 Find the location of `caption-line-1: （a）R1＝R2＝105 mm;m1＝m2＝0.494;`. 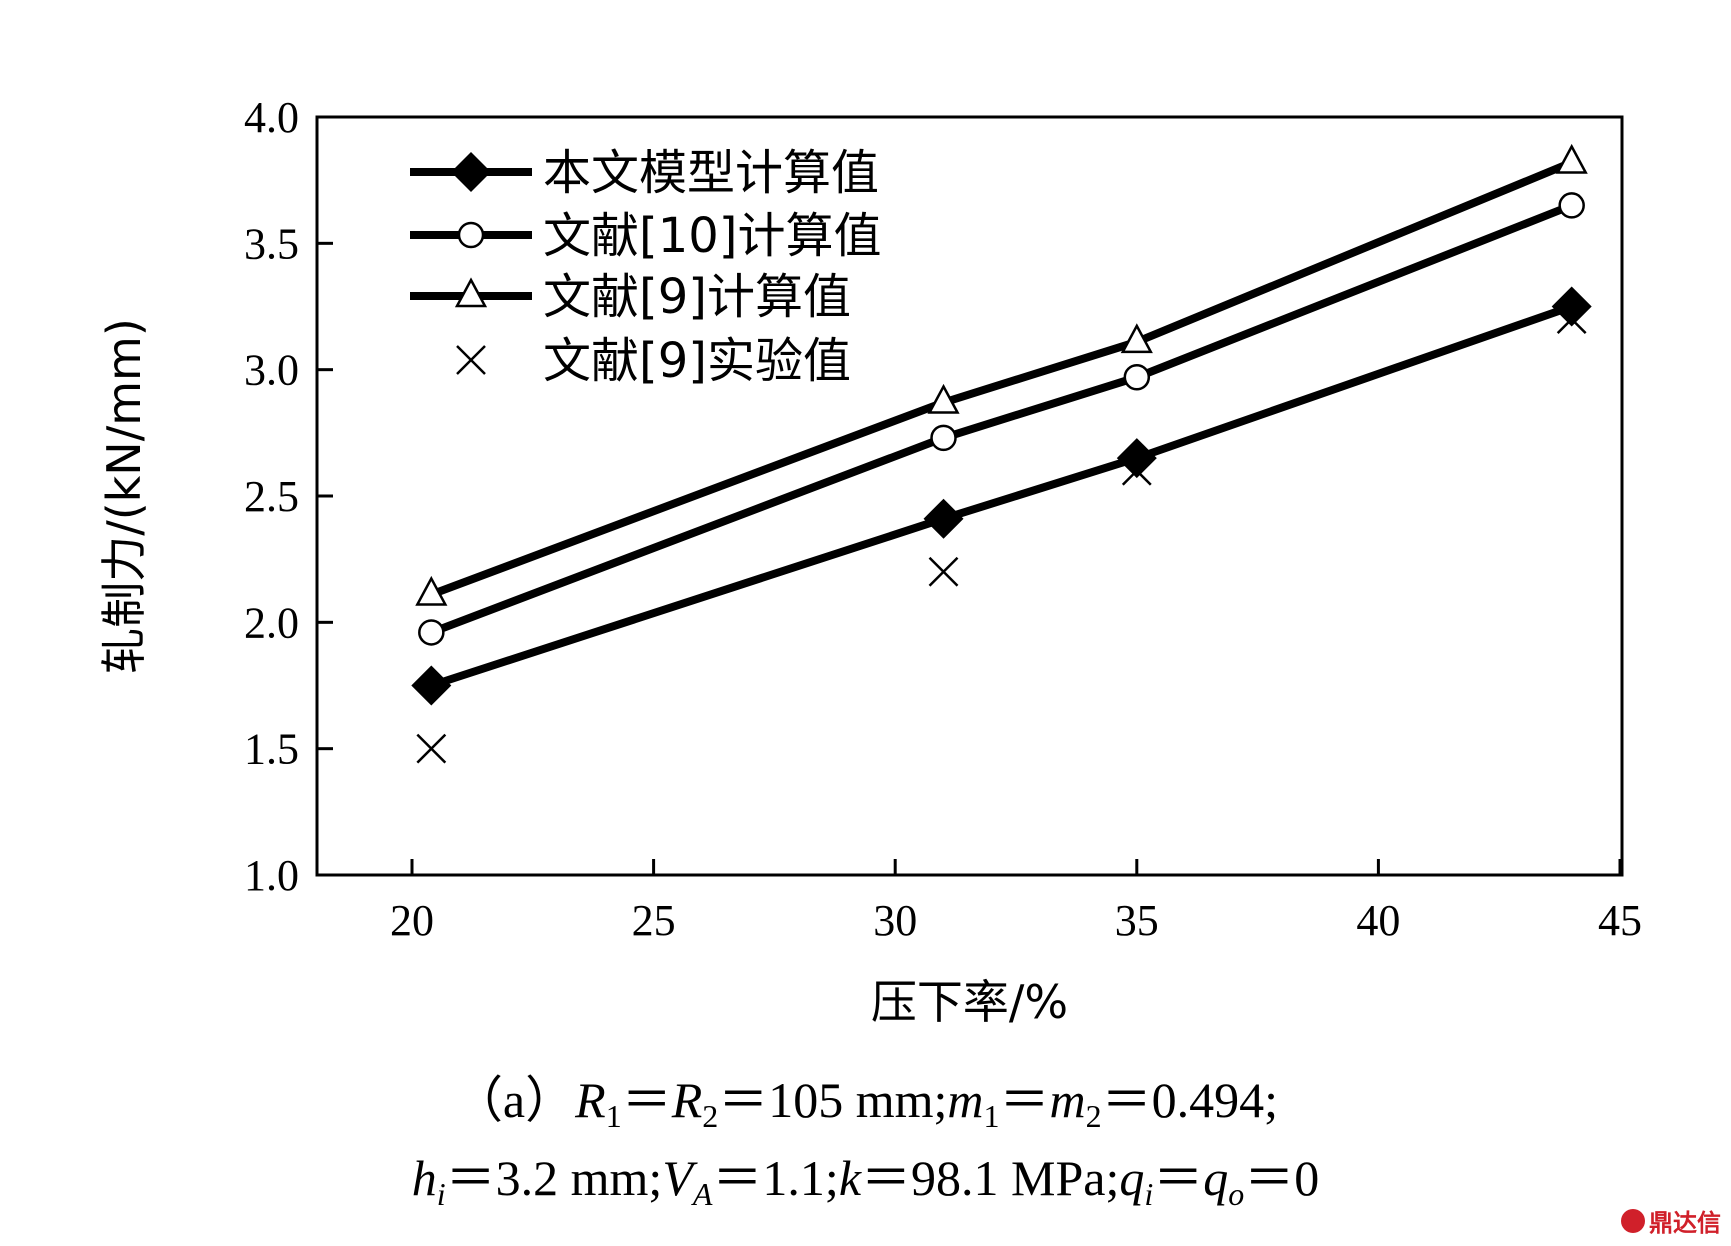

caption-line-1: （a）R1＝R2＝105 mm;m1＝m2＝0.494; is located at coordinates (865, 1097).